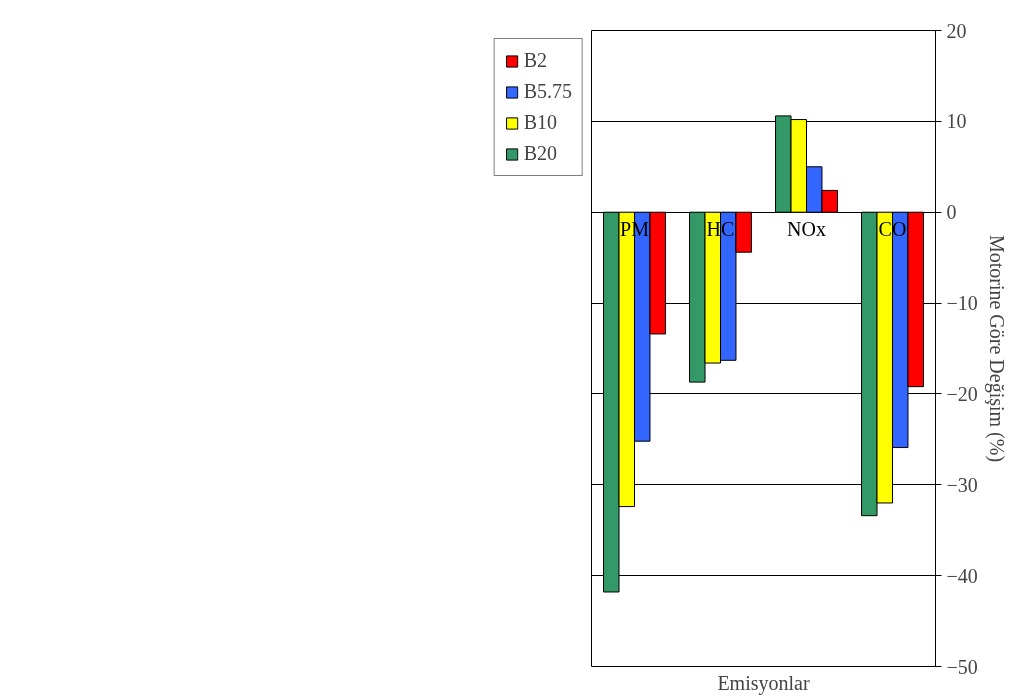  Describe the element at coordinates (763, 683) in the screenshot. I see `x-axis-title: Emisyonlar` at that location.